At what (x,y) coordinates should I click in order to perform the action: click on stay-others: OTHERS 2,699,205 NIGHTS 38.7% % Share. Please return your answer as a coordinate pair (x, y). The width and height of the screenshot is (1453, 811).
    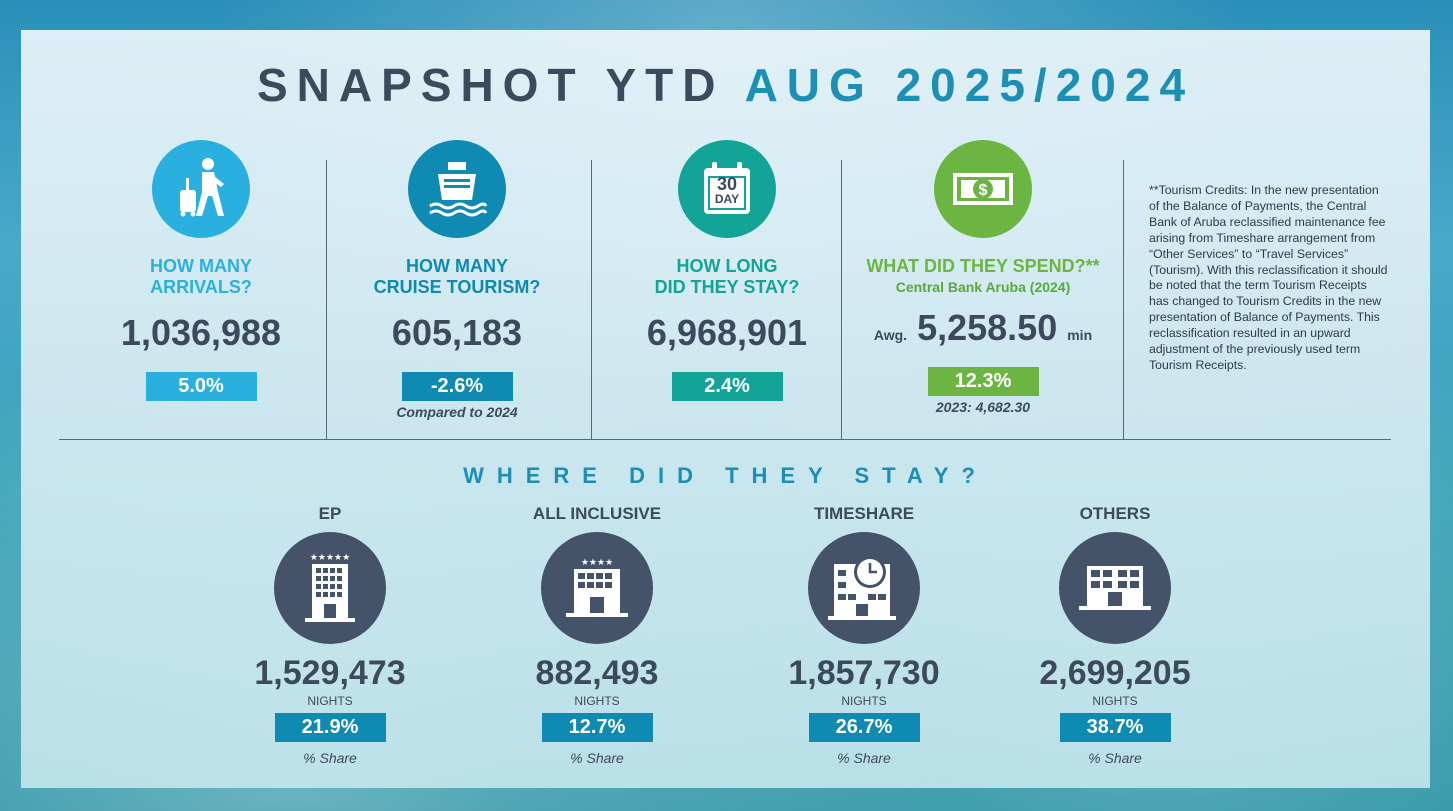
    Looking at the image, I should click on (1115, 635).